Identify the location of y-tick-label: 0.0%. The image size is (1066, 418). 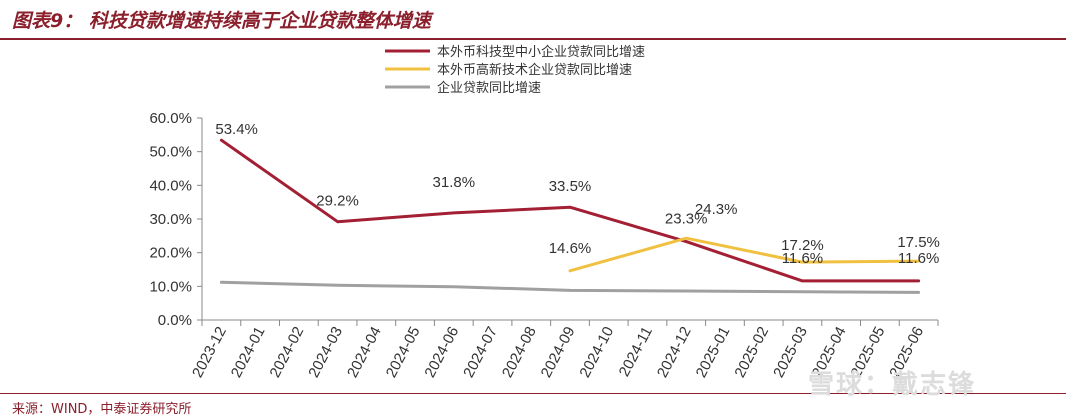
(175, 320).